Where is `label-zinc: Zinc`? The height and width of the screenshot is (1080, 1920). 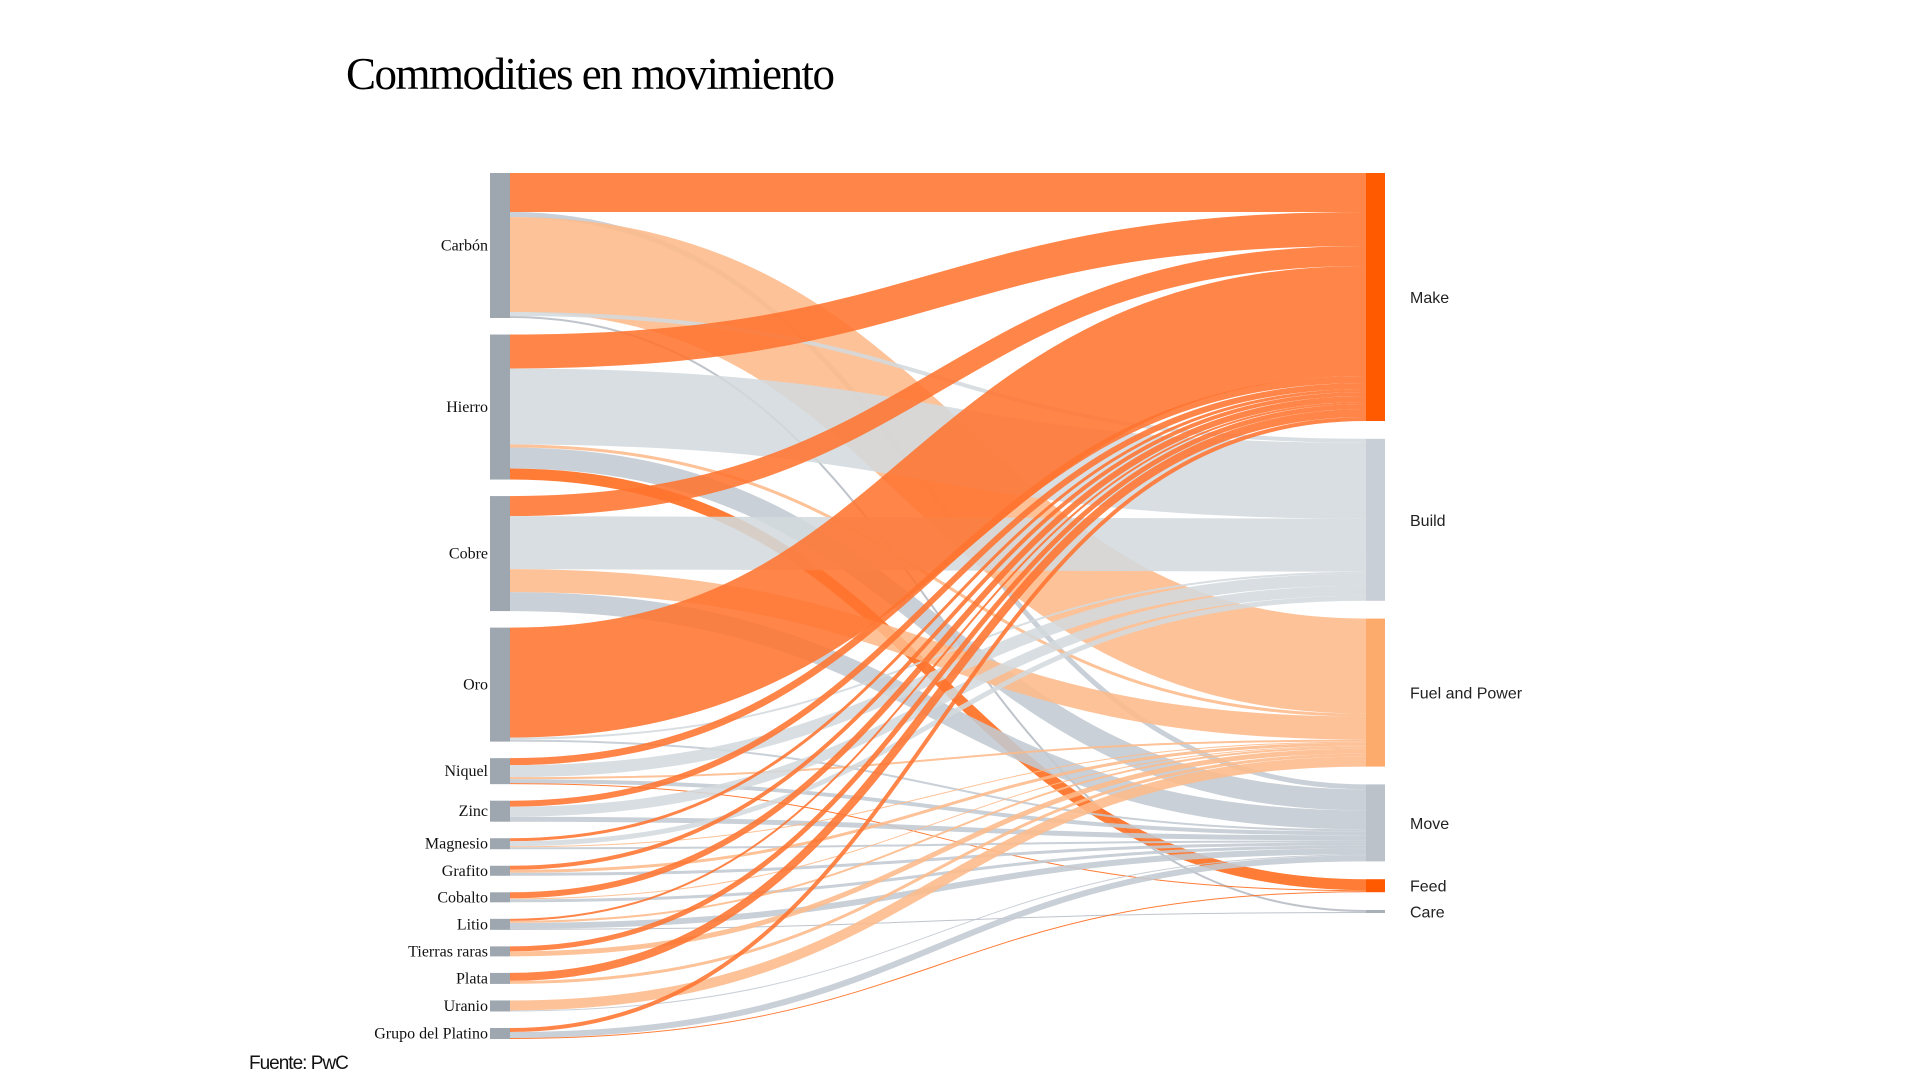 label-zinc: Zinc is located at coordinates (473, 811).